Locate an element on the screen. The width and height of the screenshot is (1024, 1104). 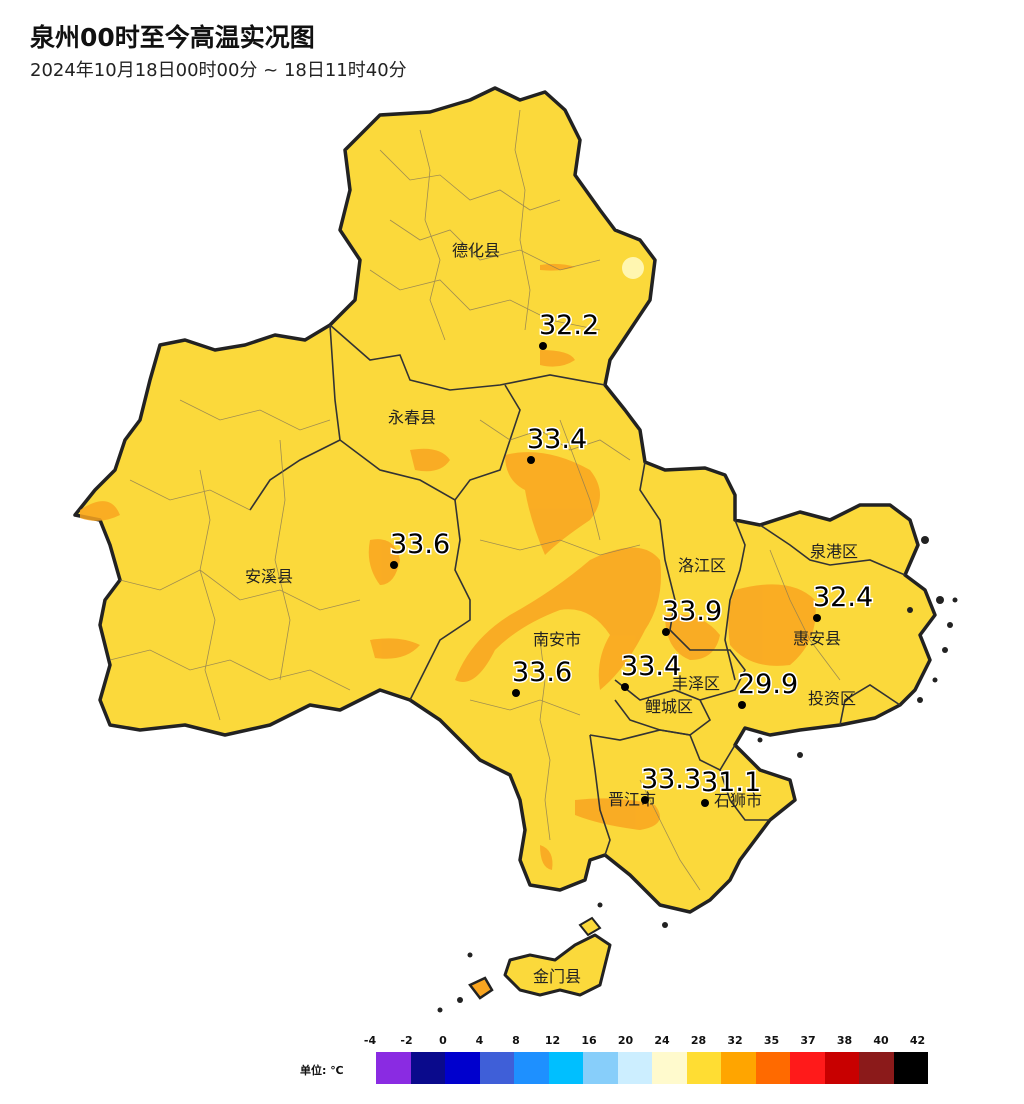
county-label-dehua: 德化县 is located at coordinates (476, 250).